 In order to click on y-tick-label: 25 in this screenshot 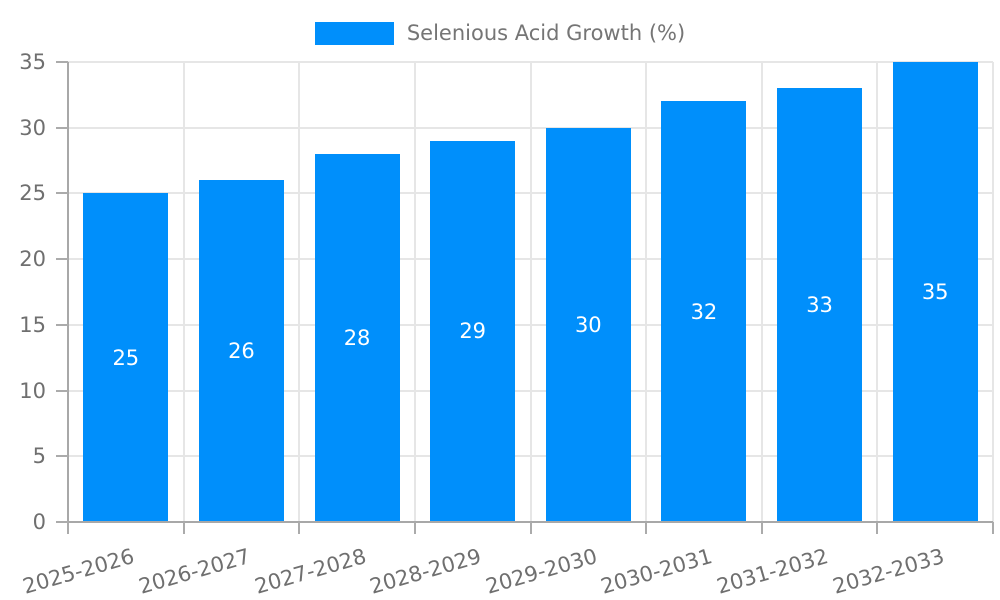, I will do `click(32, 193)`.